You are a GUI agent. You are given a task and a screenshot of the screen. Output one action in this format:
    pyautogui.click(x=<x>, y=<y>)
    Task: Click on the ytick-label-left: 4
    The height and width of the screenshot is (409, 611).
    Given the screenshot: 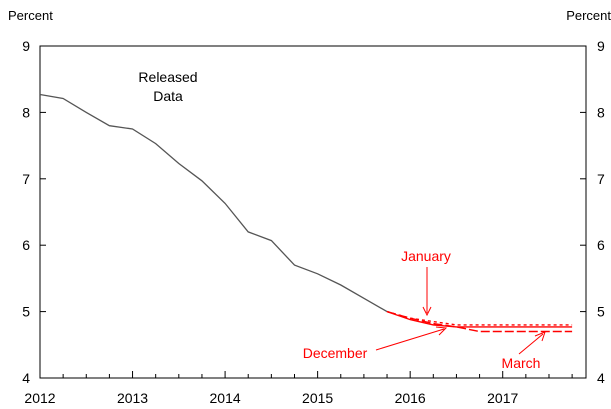 What is the action you would take?
    pyautogui.click(x=26, y=378)
    